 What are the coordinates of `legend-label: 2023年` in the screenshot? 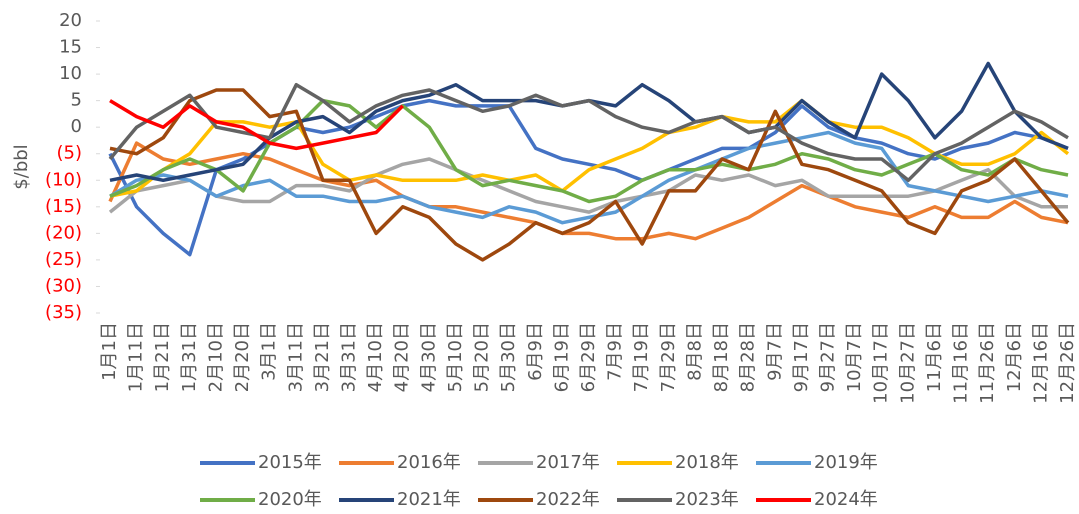 It's located at (707, 499).